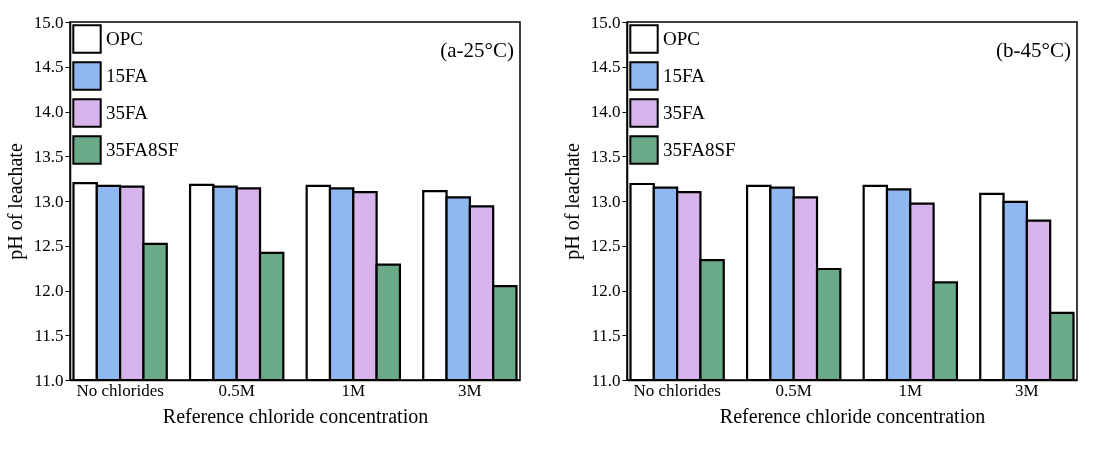 This screenshot has height=459, width=1096. I want to click on annotation: (a-25°C), so click(477, 50).